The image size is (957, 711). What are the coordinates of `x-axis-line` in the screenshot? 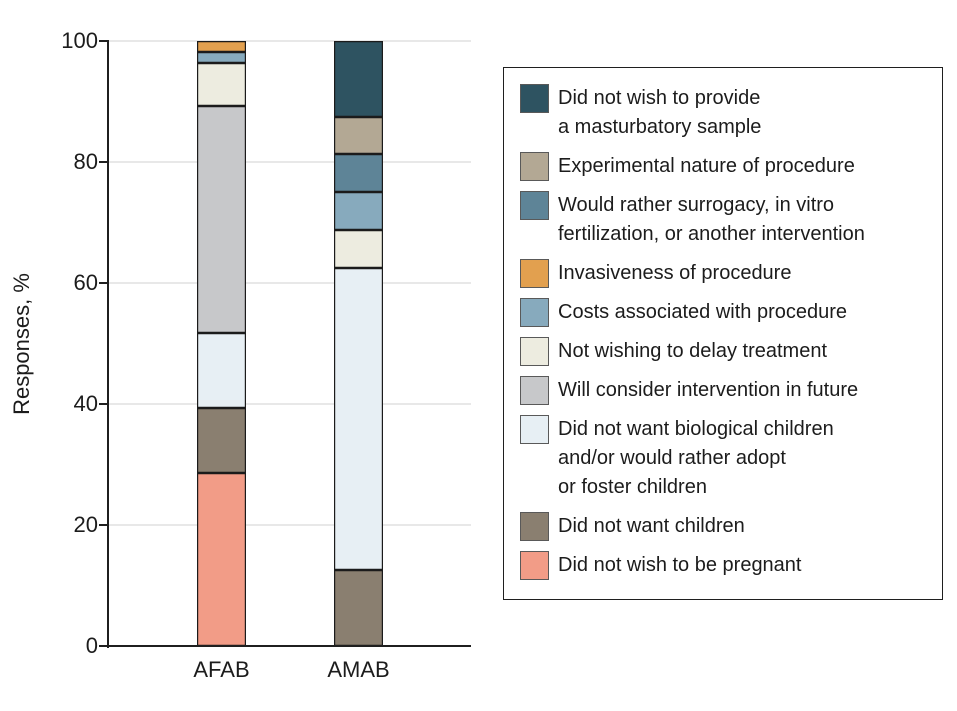 It's located at (289, 646).